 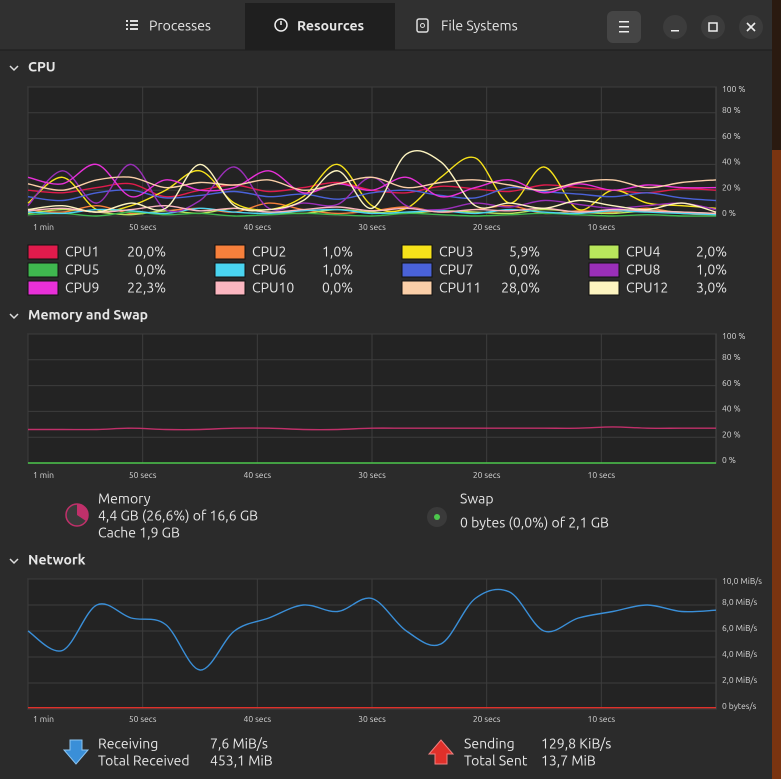 I want to click on y-tick-label: 0 %, so click(x=729, y=213).